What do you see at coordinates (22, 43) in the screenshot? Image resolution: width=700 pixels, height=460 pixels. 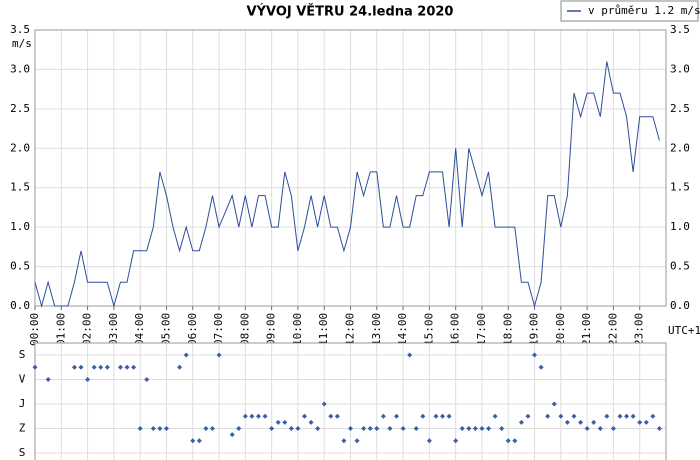 I see `y-axis-label: m/s` at bounding box center [22, 43].